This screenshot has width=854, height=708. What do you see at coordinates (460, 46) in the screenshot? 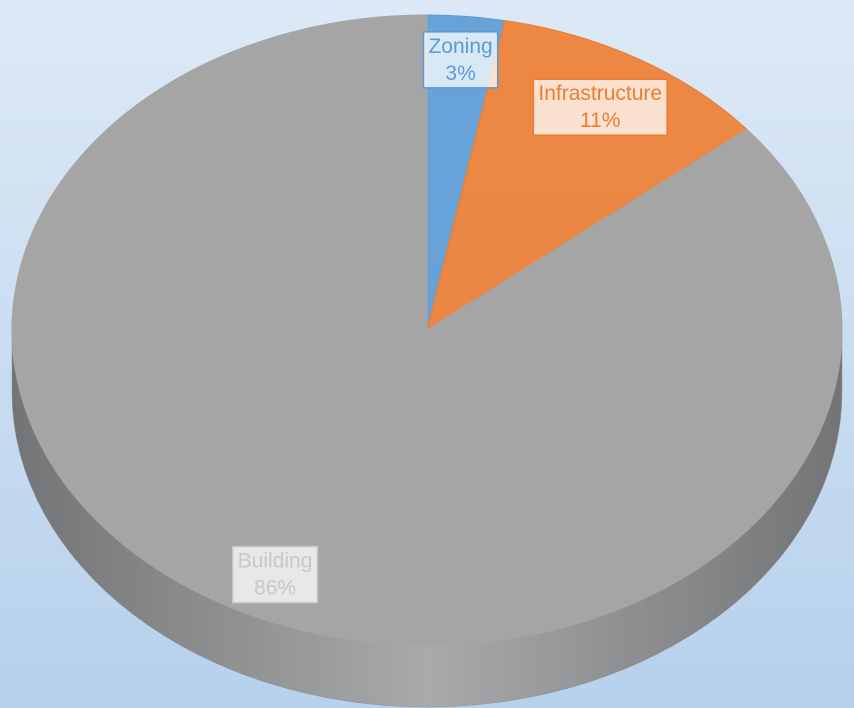
I see `label-category: Zoning` at bounding box center [460, 46].